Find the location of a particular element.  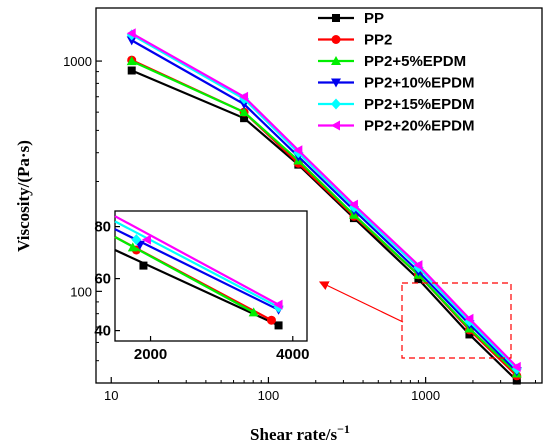

legend-label: PP2+20%EPDM is located at coordinates (419, 126).